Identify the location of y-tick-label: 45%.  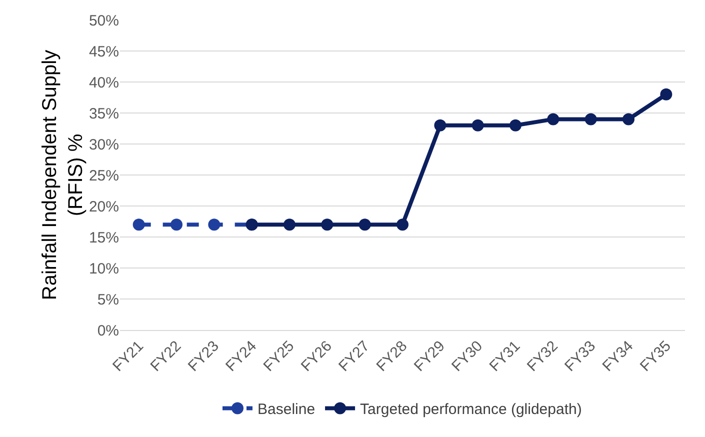
(103, 51).